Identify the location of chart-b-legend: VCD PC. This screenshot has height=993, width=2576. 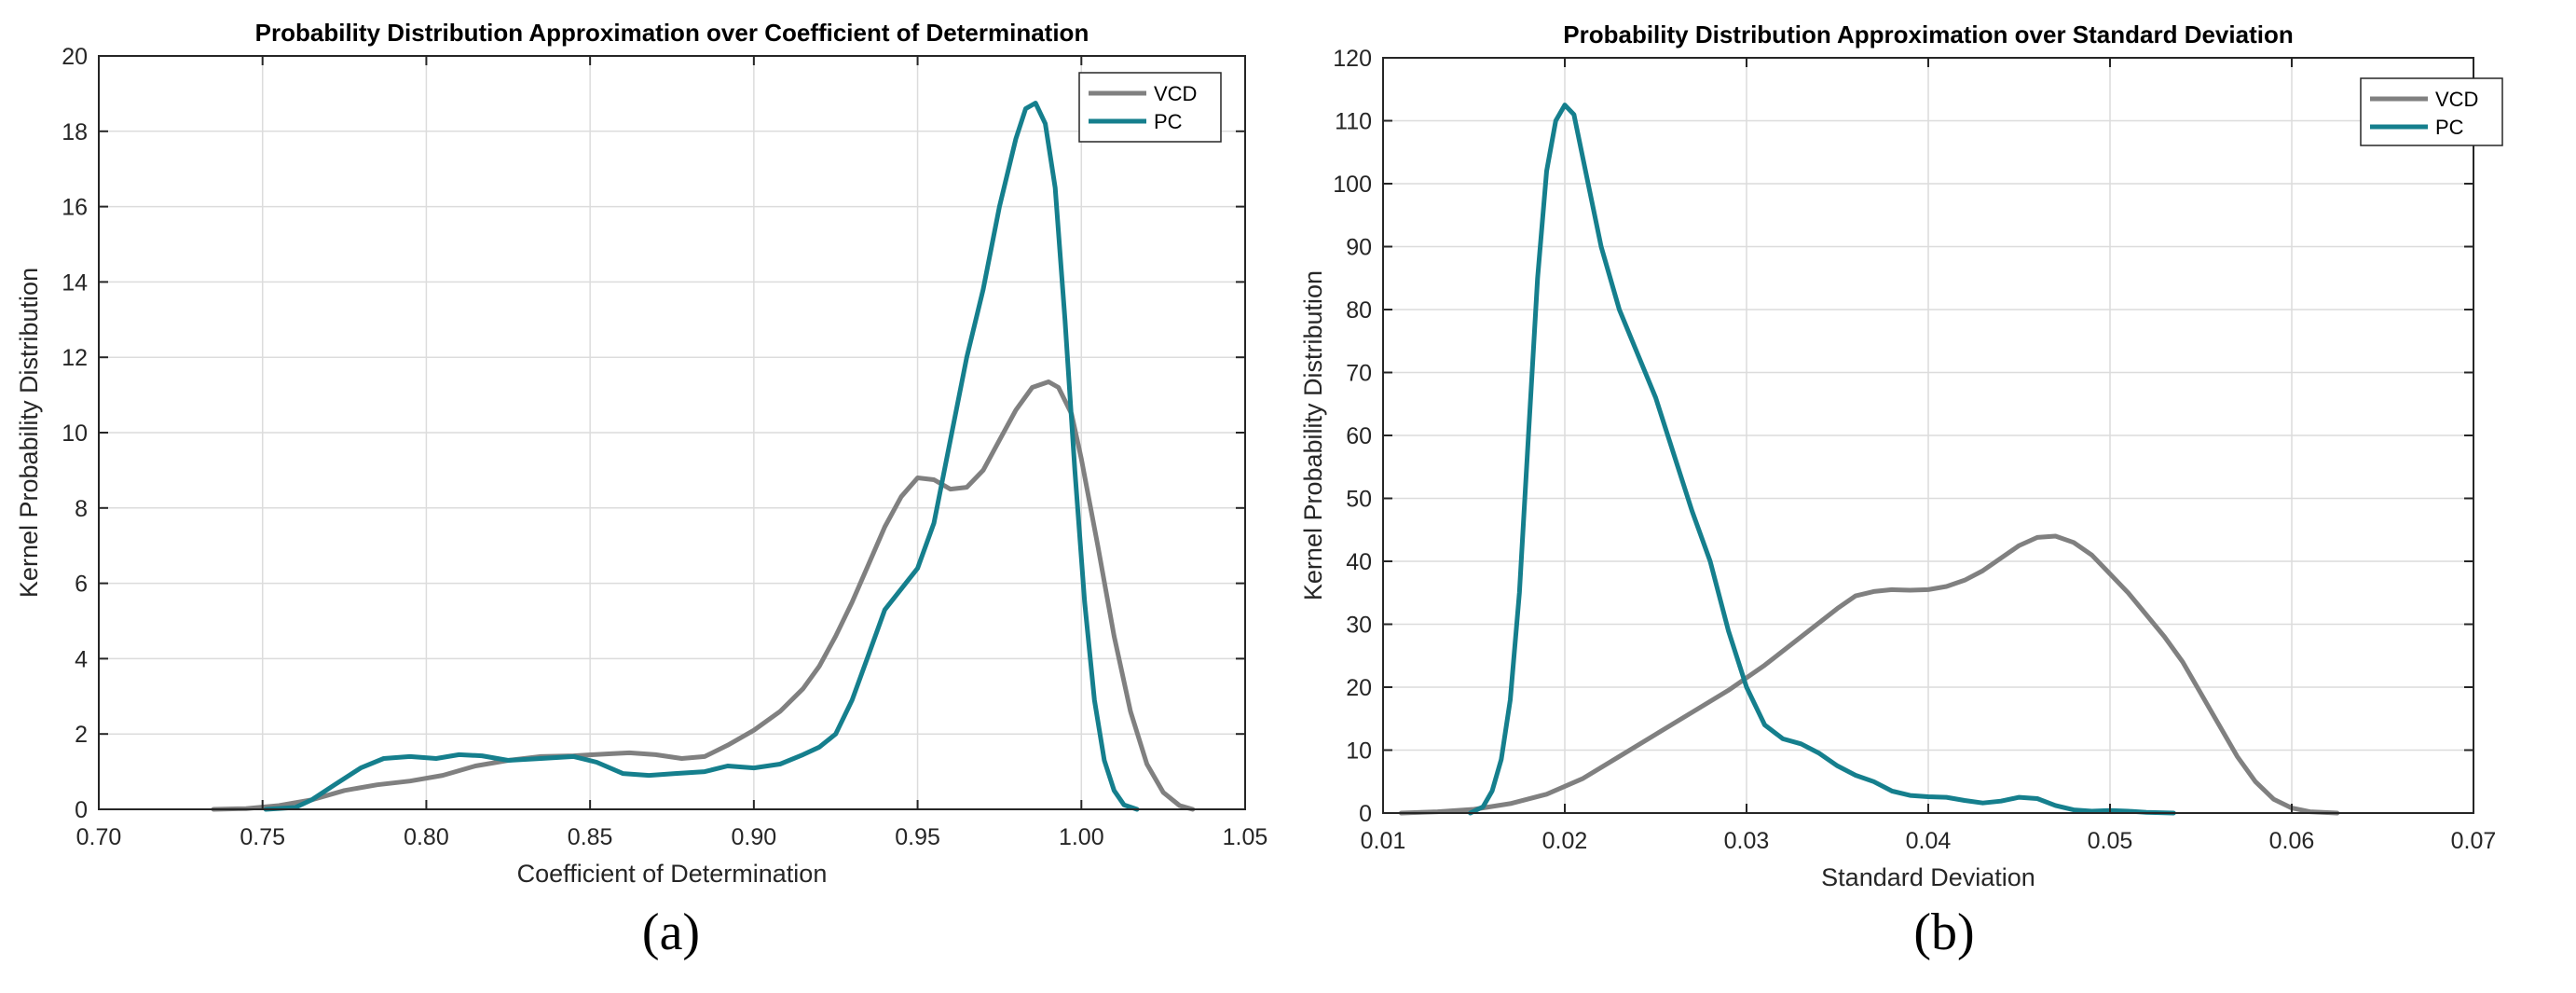
(2431, 111).